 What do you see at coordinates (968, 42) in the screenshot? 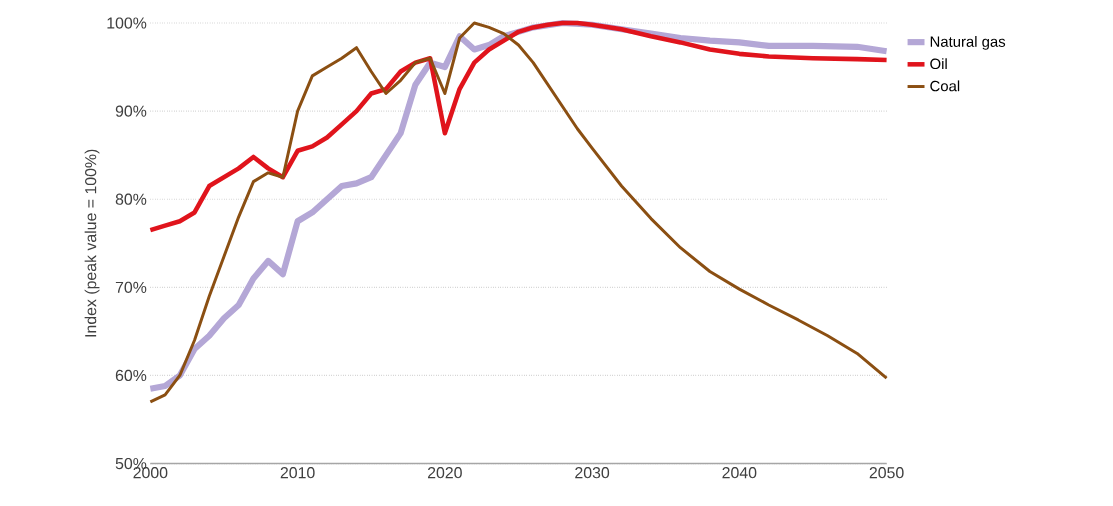
I see `legend-label: Natural gas` at bounding box center [968, 42].